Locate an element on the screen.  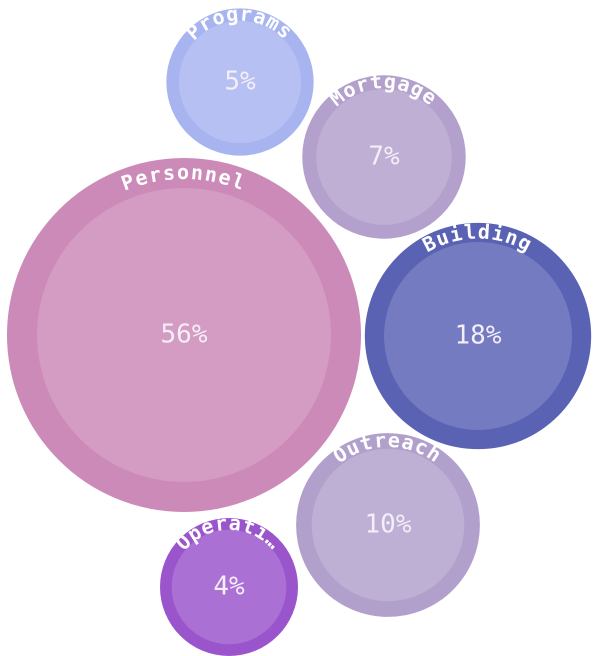
value-label: 10% is located at coordinates (388, 525).